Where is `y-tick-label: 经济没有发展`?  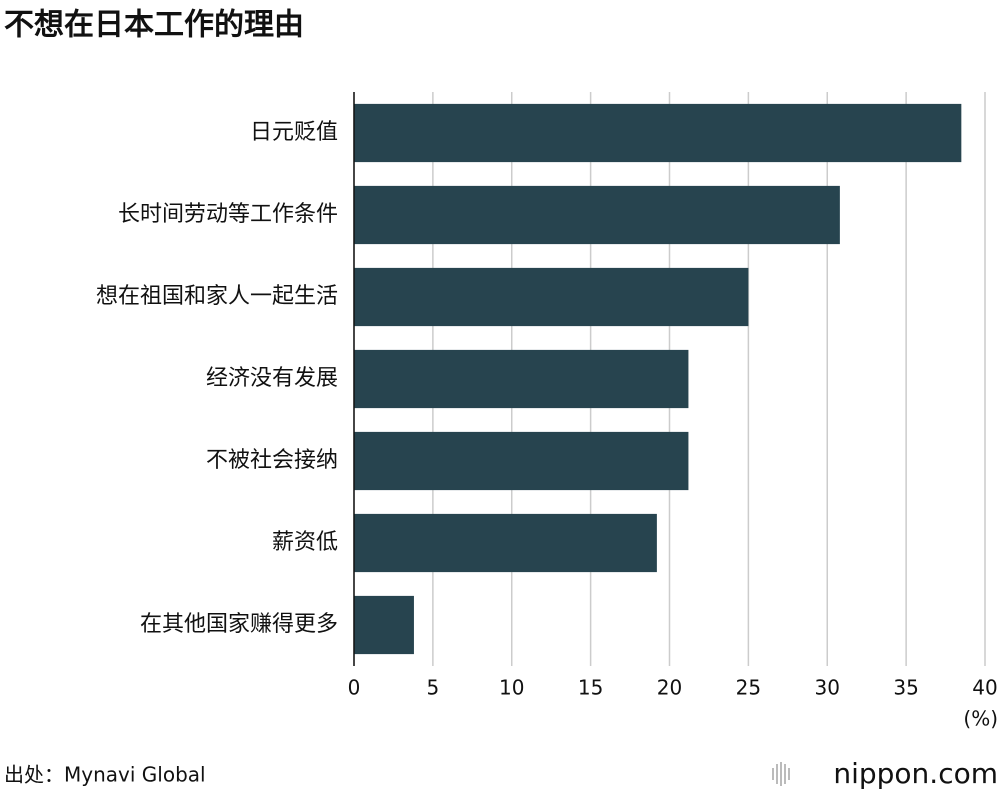
y-tick-label: 经济没有发展 is located at coordinates (272, 378).